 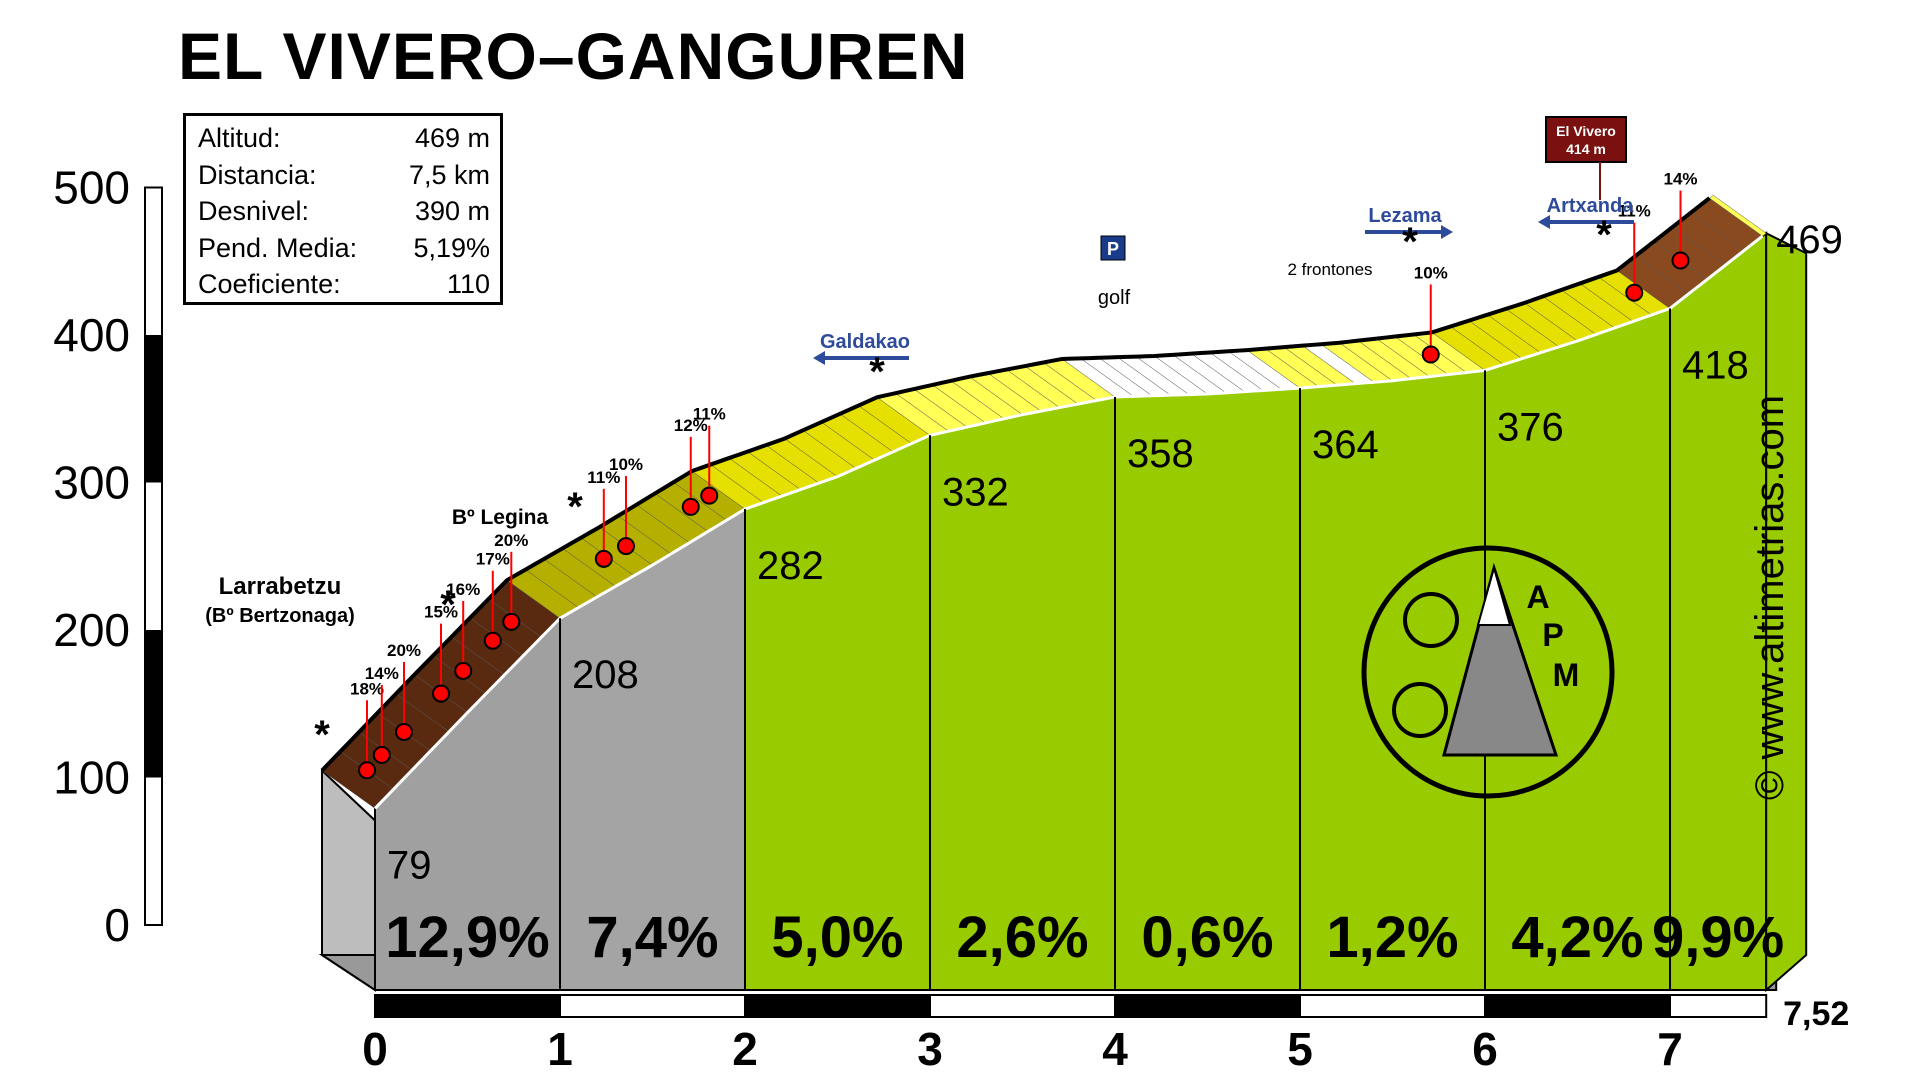 What do you see at coordinates (930, 1049) in the screenshot?
I see `x-tick-label: 3` at bounding box center [930, 1049].